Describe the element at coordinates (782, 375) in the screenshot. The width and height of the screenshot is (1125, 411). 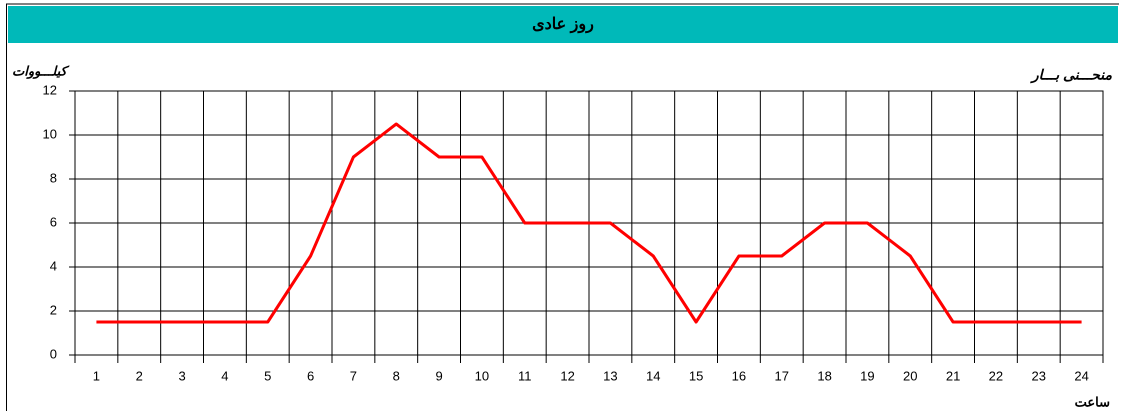
I see `x-tick-label: 17` at that location.